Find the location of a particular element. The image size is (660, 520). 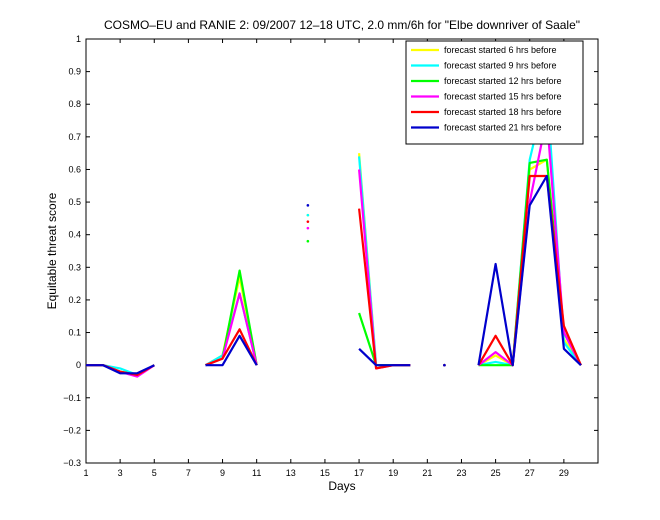

y-tick-label: 1 is located at coordinates (78, 39).